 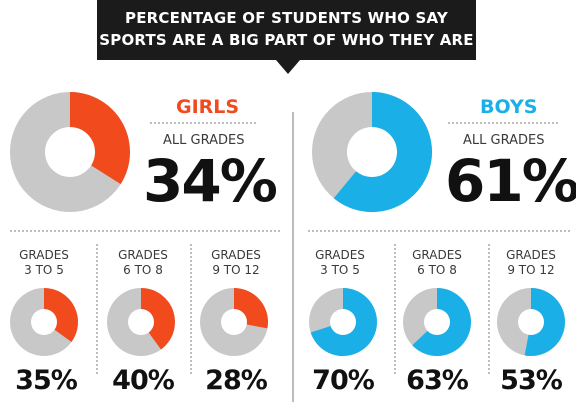 I want to click on boys-grade-9-12-donut, so click(x=531, y=322).